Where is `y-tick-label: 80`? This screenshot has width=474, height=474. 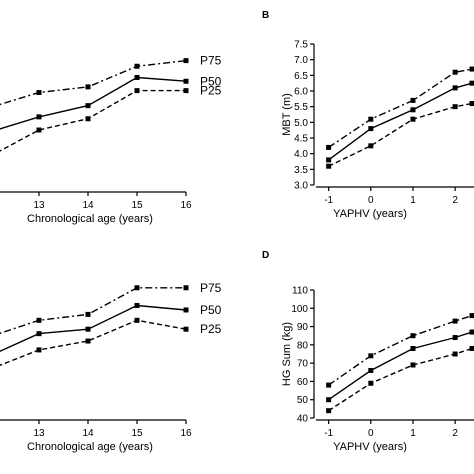
y-tick-label: 80 is located at coordinates (303, 345).